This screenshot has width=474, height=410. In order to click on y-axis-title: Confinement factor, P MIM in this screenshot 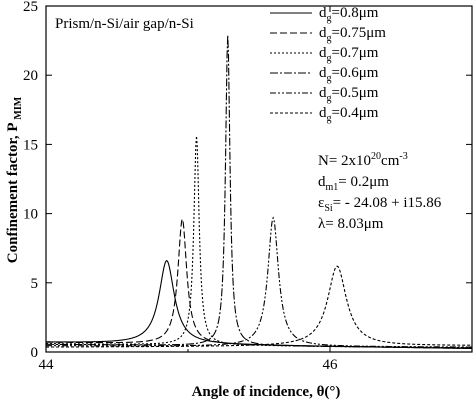, I will do `click(14, 179)`.